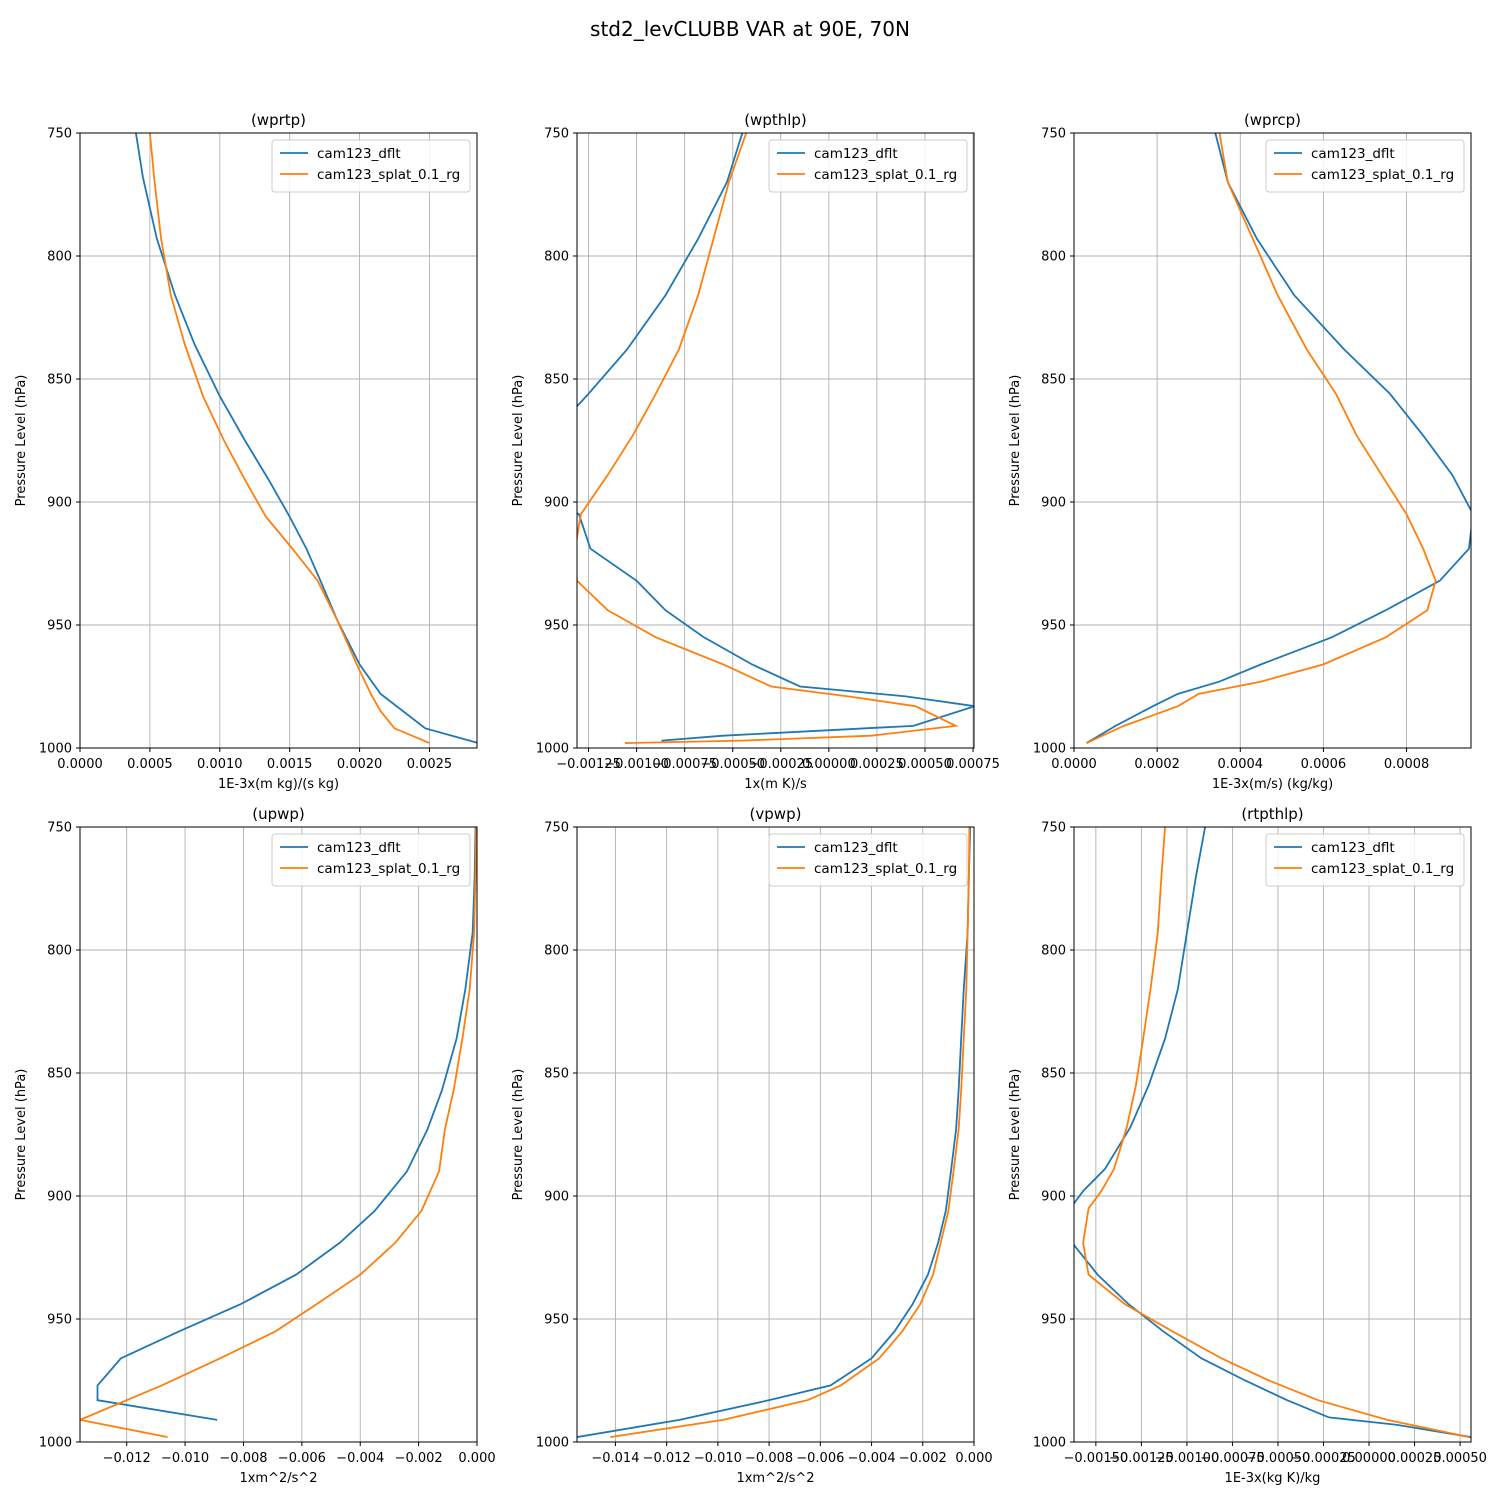 Image resolution: width=1500 pixels, height=1500 pixels. I want to click on x-axis-label: 1x(m K)/s, so click(775, 784).